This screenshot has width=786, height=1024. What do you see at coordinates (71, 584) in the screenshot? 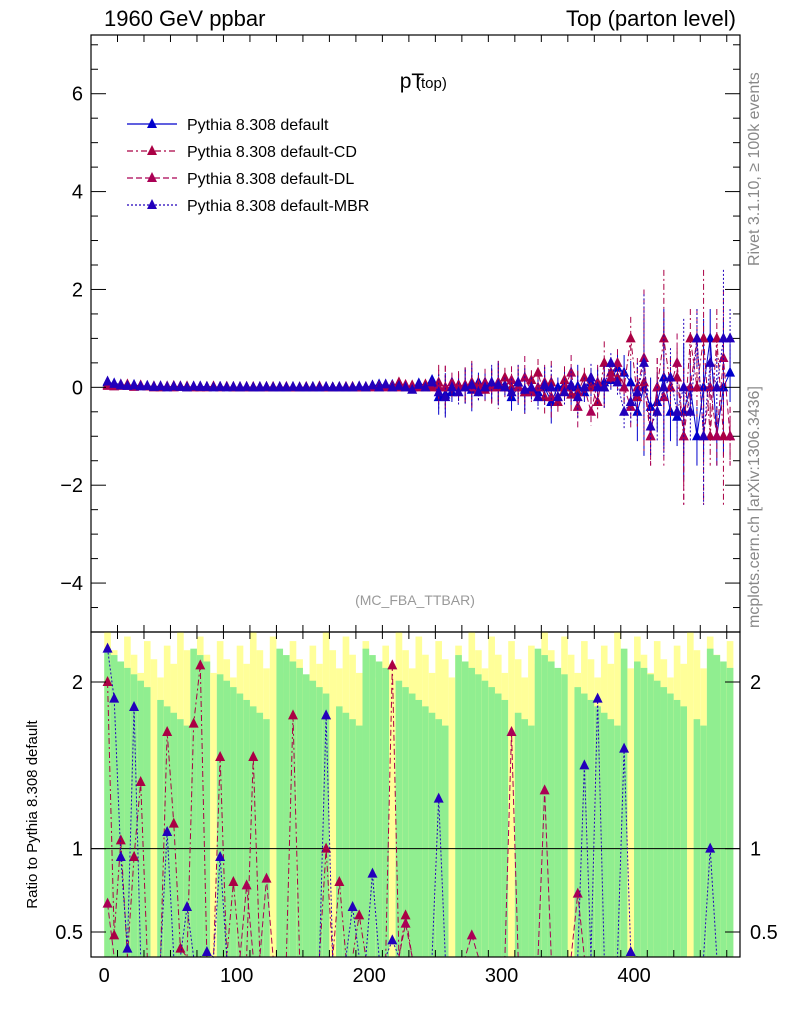
I see `y-tick-label: −4` at bounding box center [71, 584].